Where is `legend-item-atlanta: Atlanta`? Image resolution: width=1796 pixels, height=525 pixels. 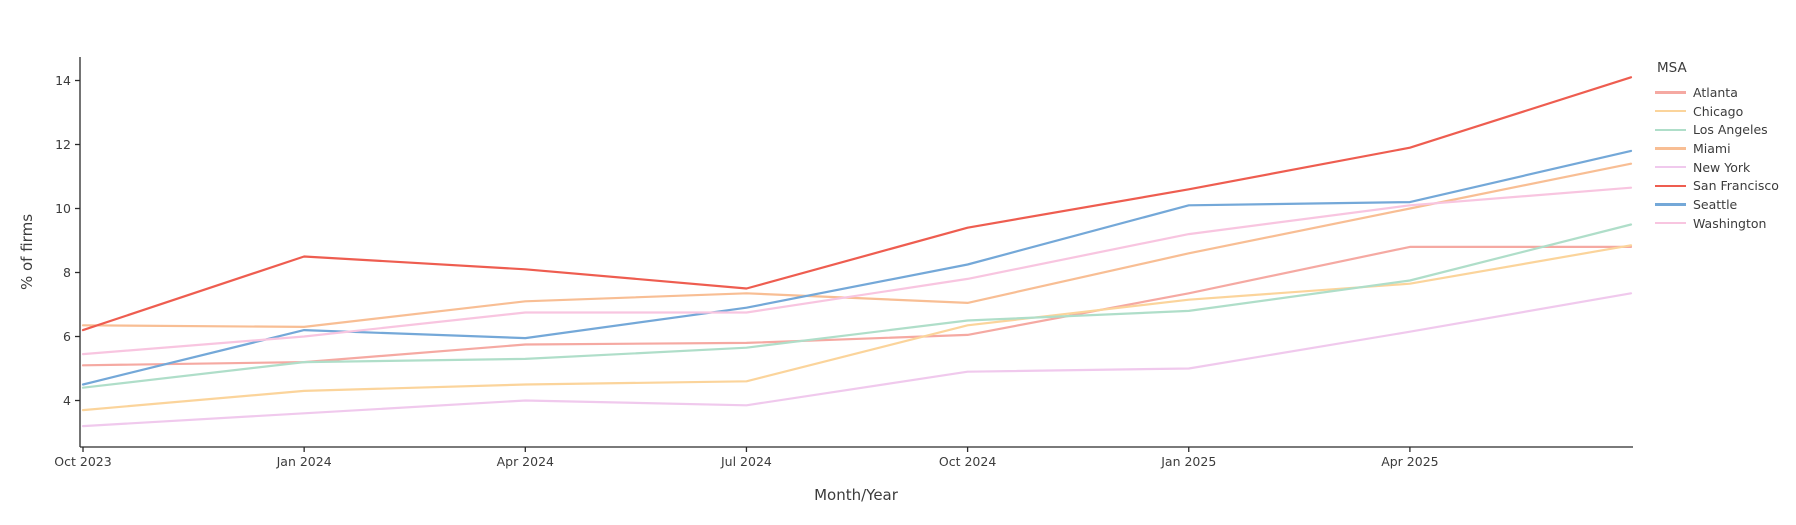 legend-item-atlanta: Atlanta is located at coordinates (1717, 92).